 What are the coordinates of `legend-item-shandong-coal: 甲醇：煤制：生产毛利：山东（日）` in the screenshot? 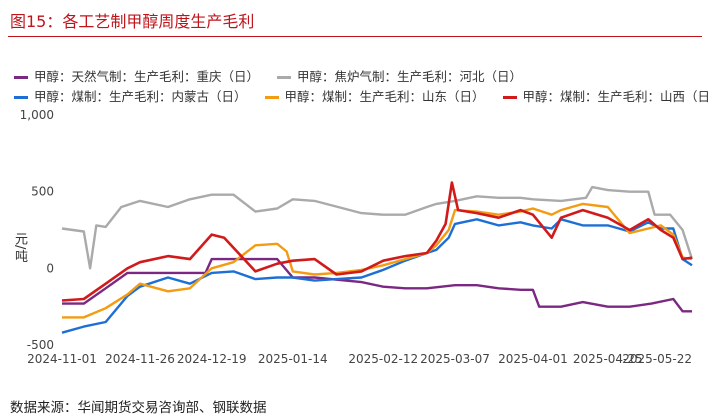 It's located at (374, 95).